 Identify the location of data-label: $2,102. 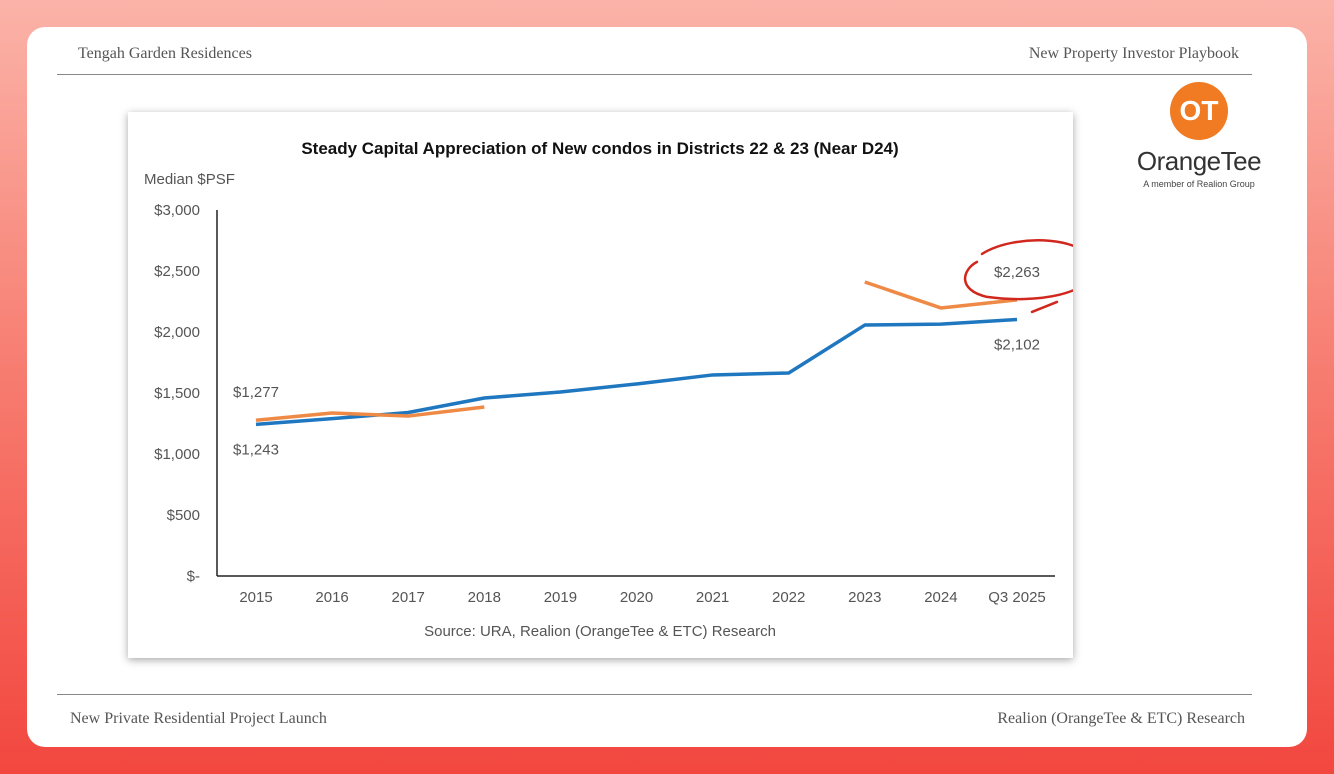
(1017, 345).